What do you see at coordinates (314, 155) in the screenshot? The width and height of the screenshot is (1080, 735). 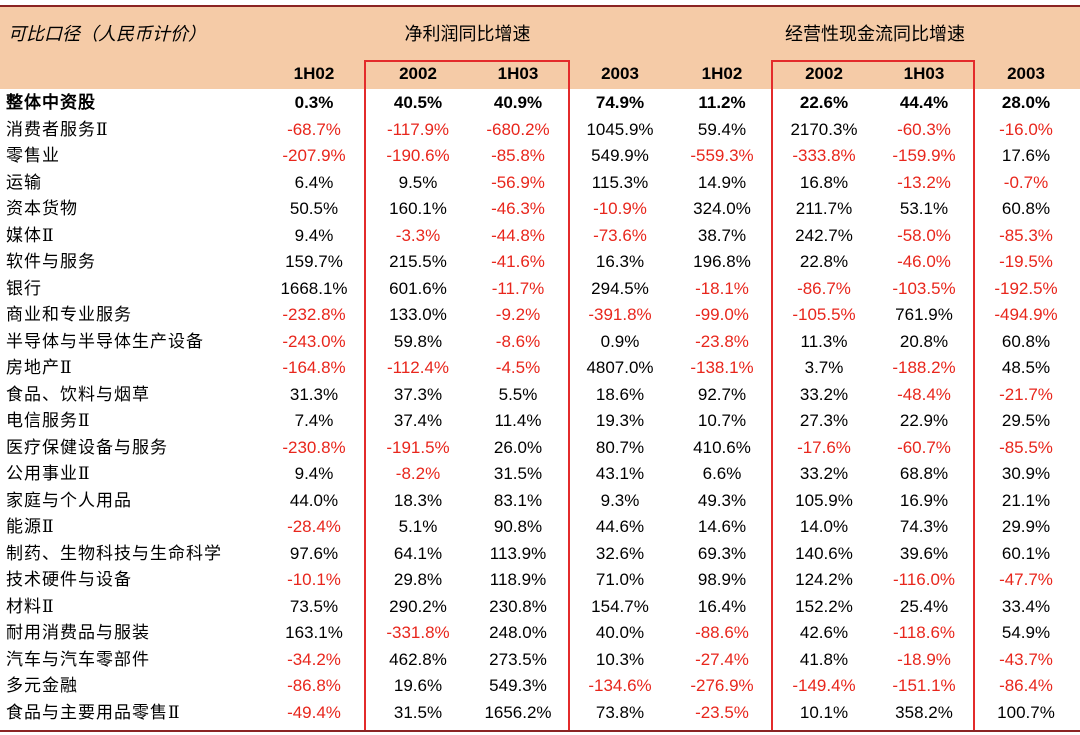 I see `table-cell: -207.9%` at bounding box center [314, 155].